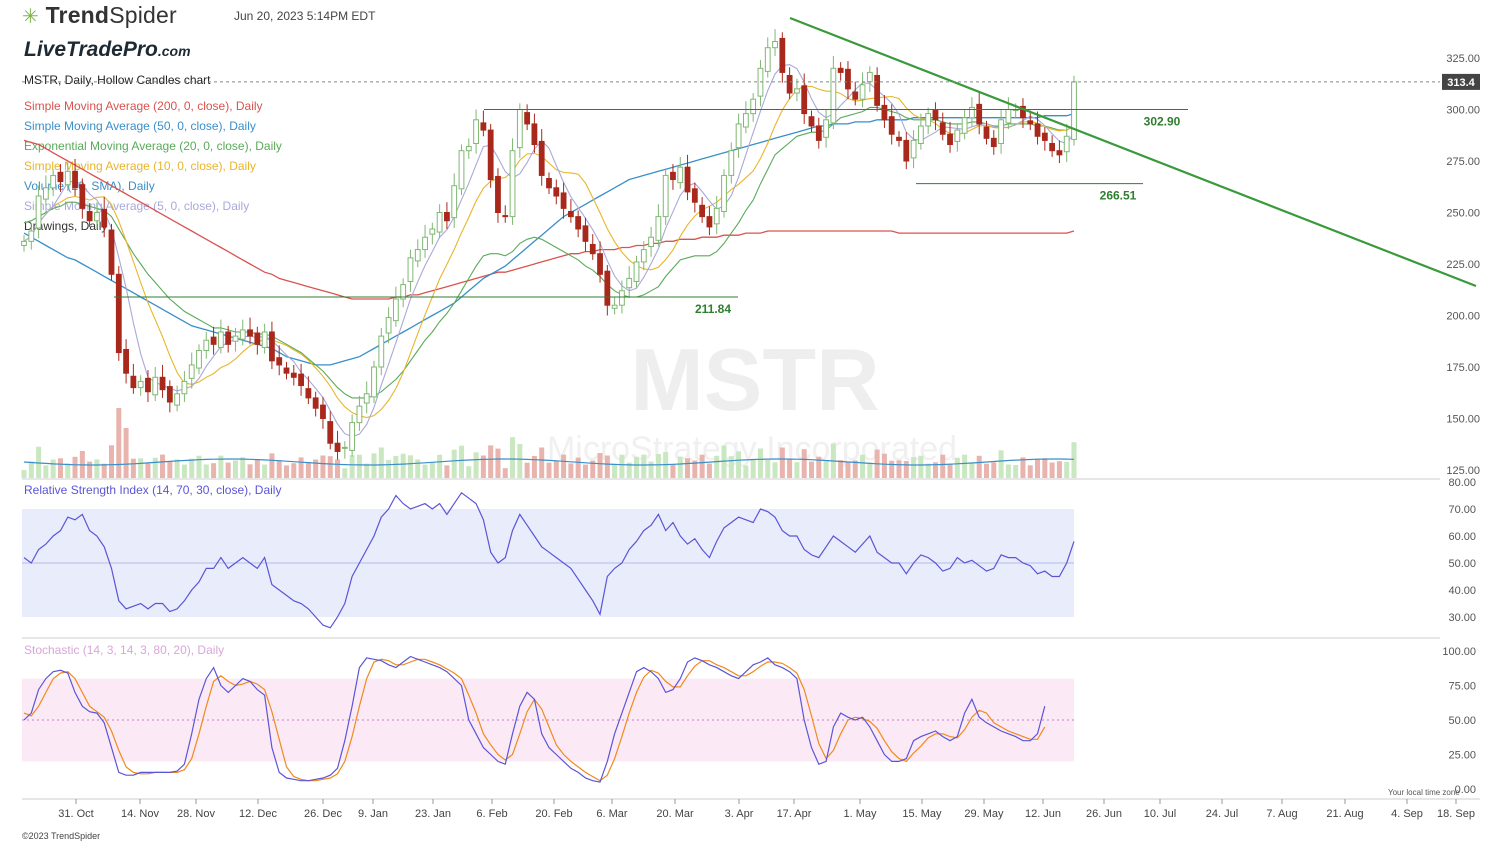 Image resolution: width=1498 pixels, height=853 pixels. I want to click on last-price-value: 313.4, so click(1461, 83).